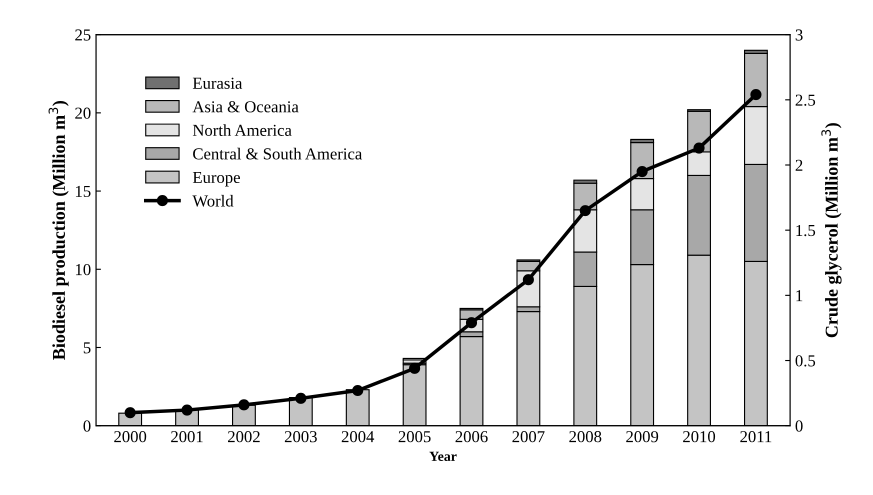 This screenshot has height=495, width=873. I want to click on x-tick-label: 2009, so click(642, 436).